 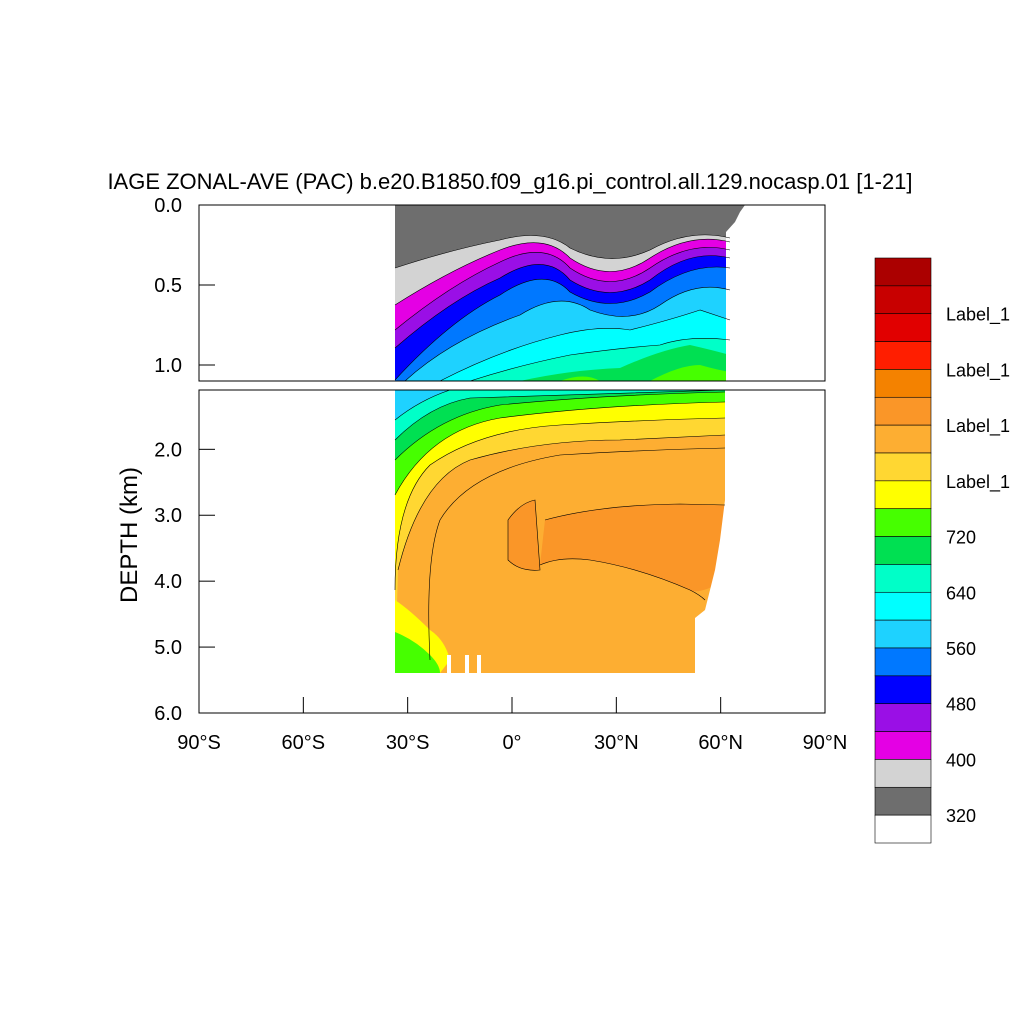 I want to click on colorbar-label: 560, so click(x=961, y=649).